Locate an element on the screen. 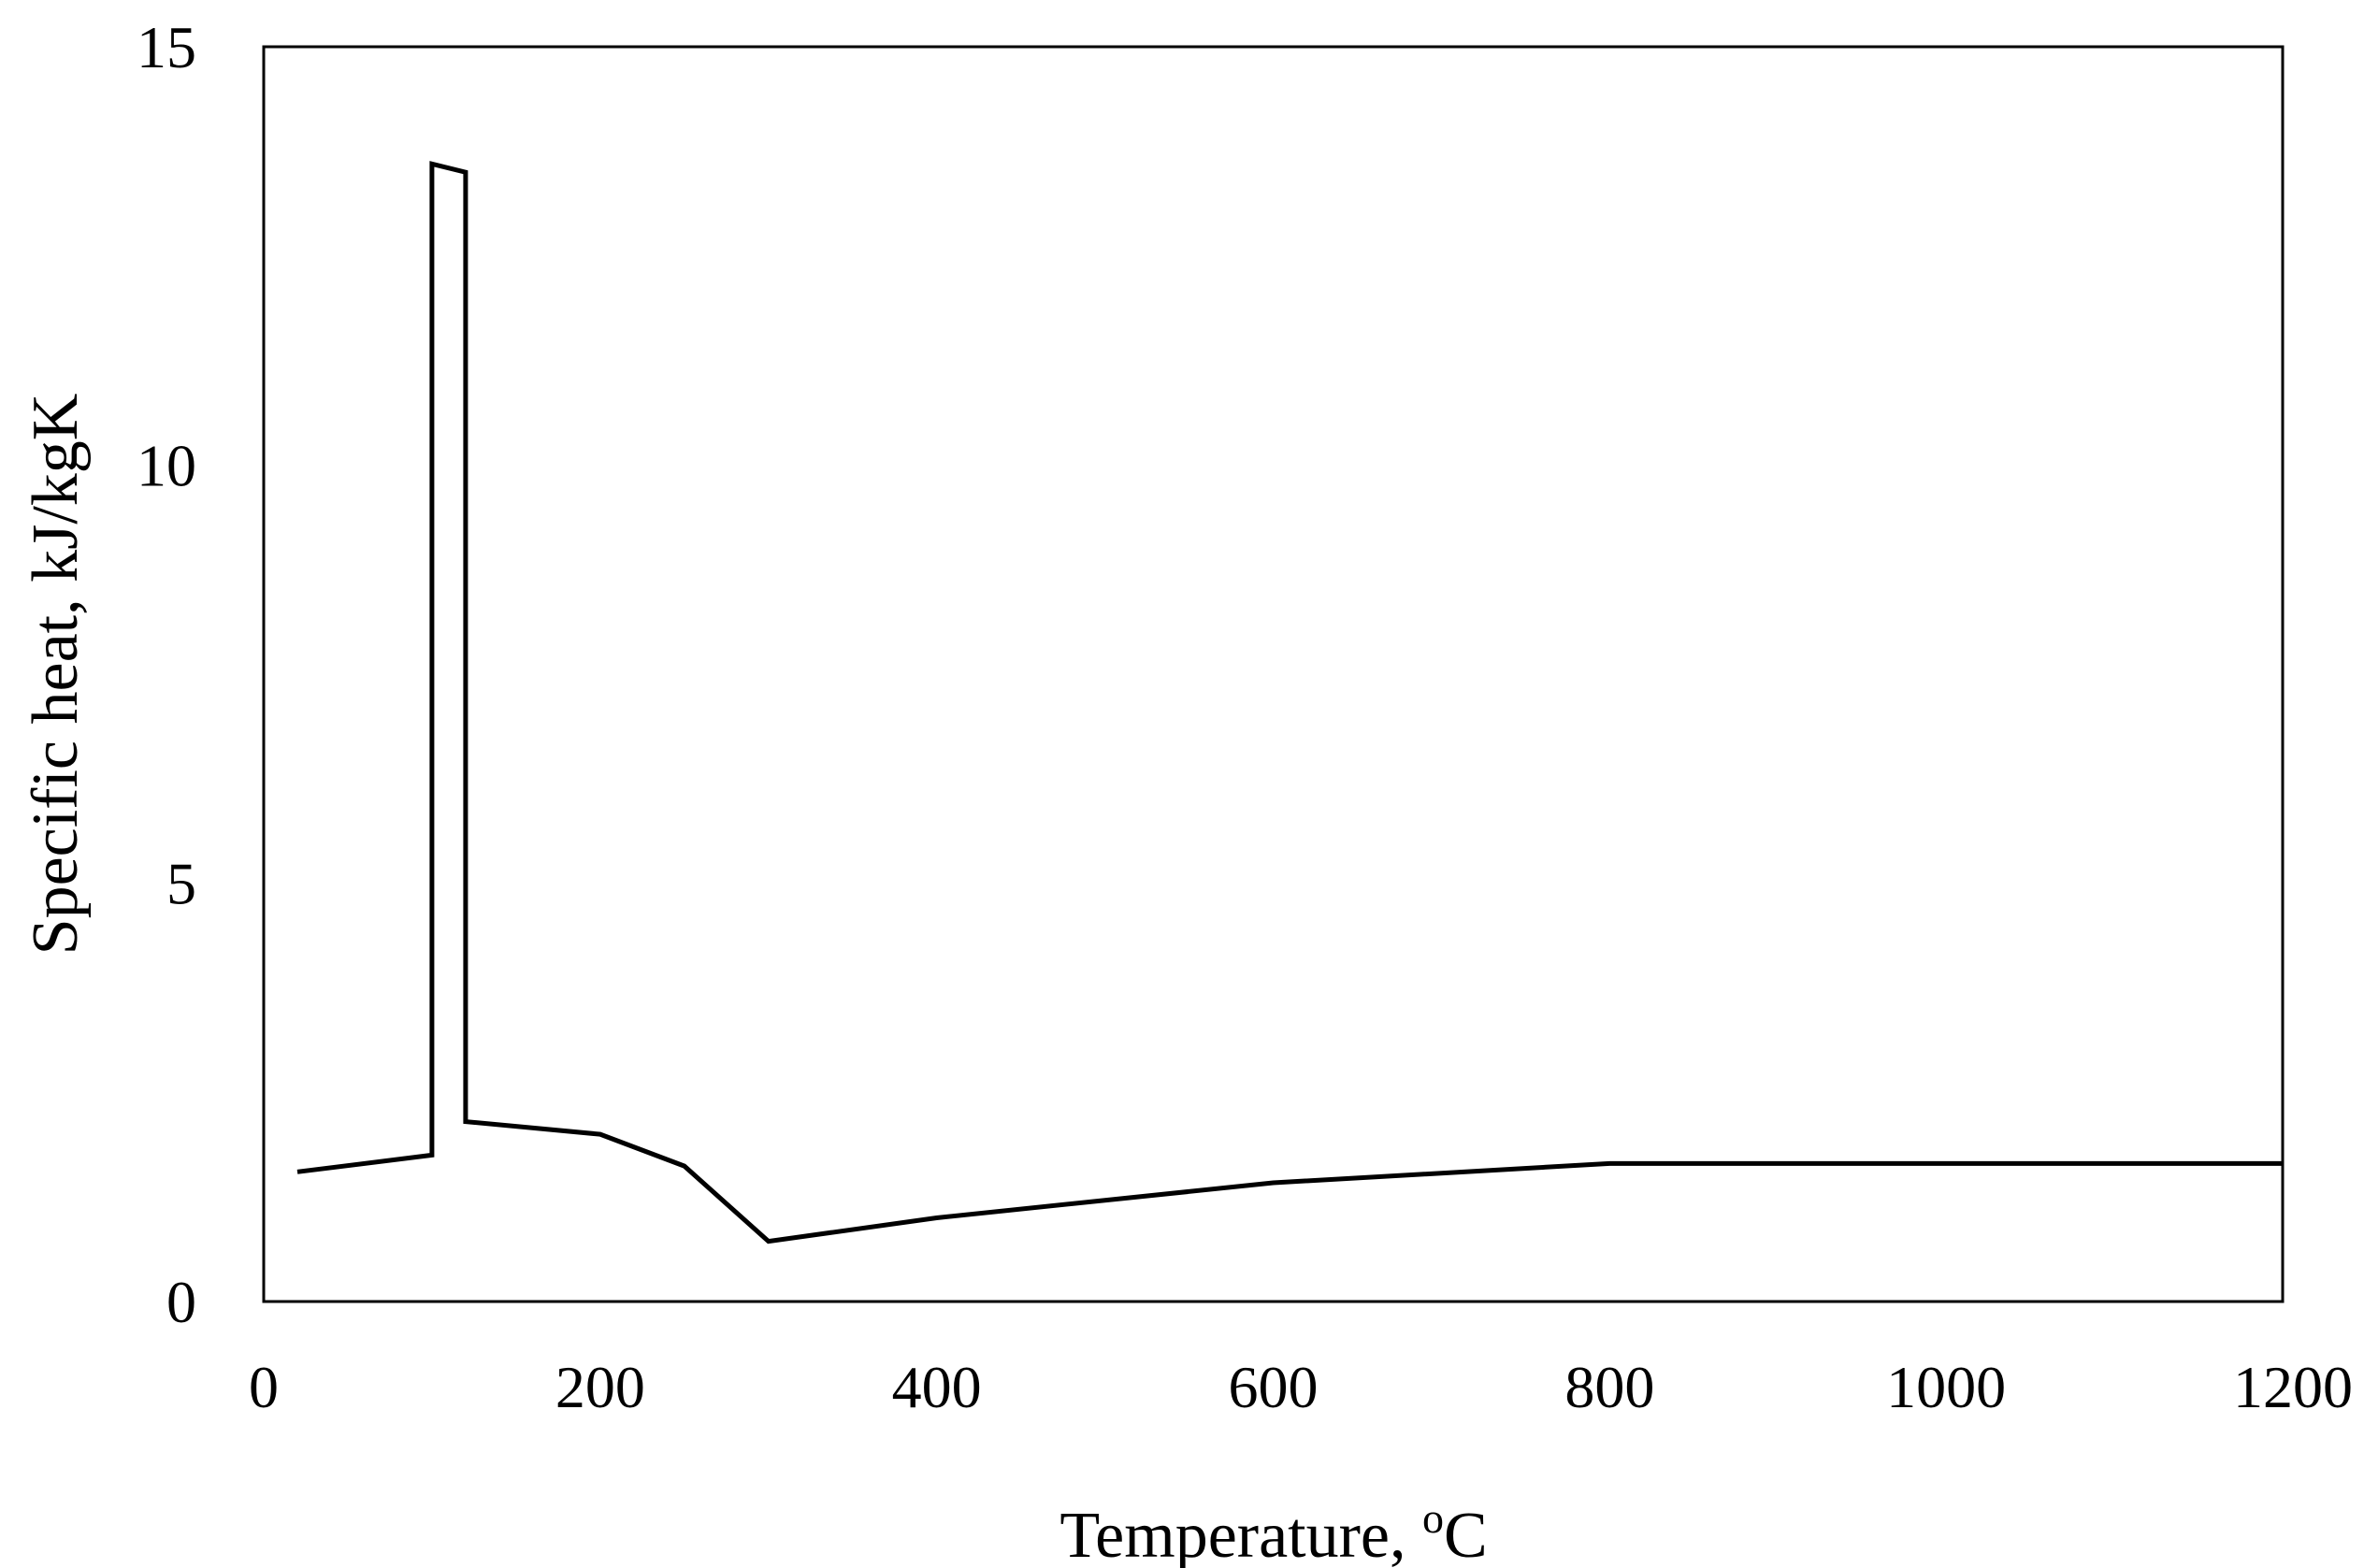  y-axis-title: Specific heat, kJ/kgK is located at coordinates (56, 675).